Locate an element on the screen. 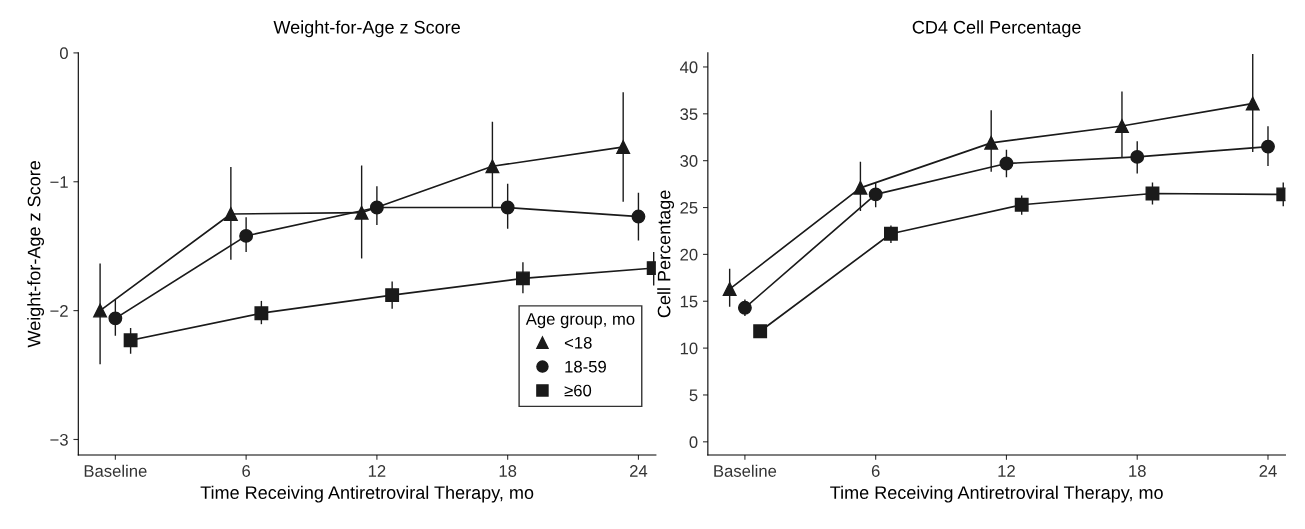  y-tick-label: 15 is located at coordinates (689, 301).